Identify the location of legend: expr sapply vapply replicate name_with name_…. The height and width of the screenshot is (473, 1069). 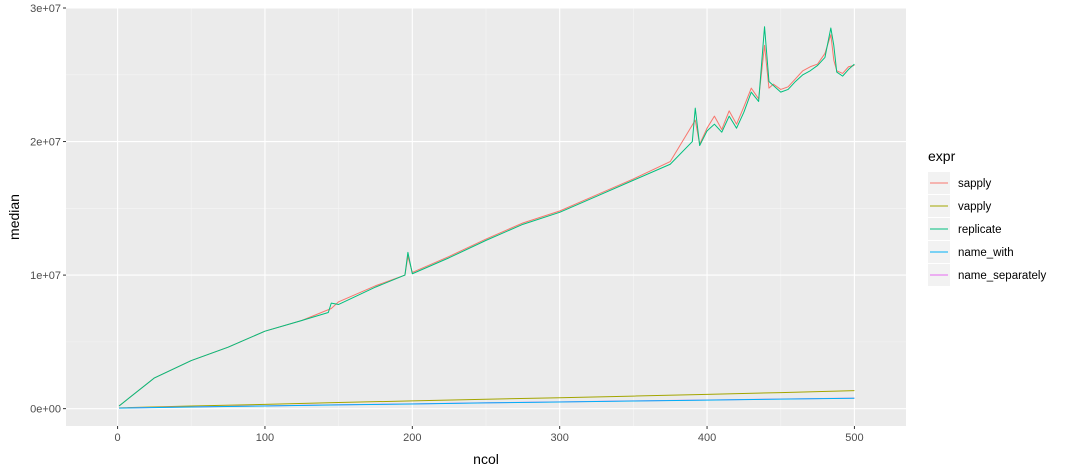
(987, 217).